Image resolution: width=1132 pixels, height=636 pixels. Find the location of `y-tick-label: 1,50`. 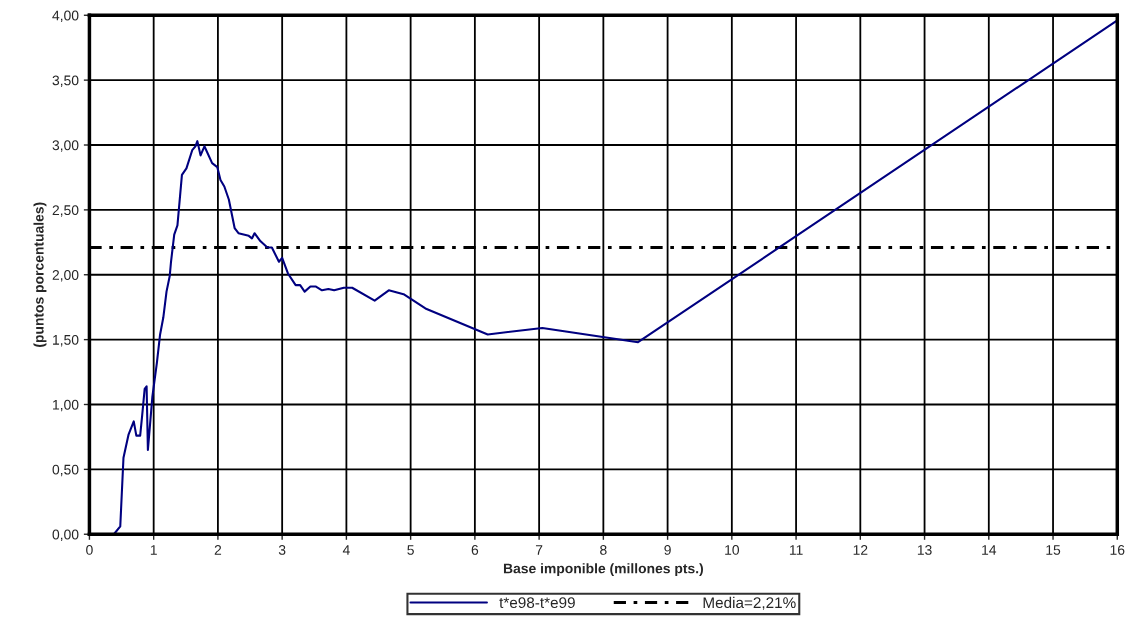

y-tick-label: 1,50 is located at coordinates (66, 340).